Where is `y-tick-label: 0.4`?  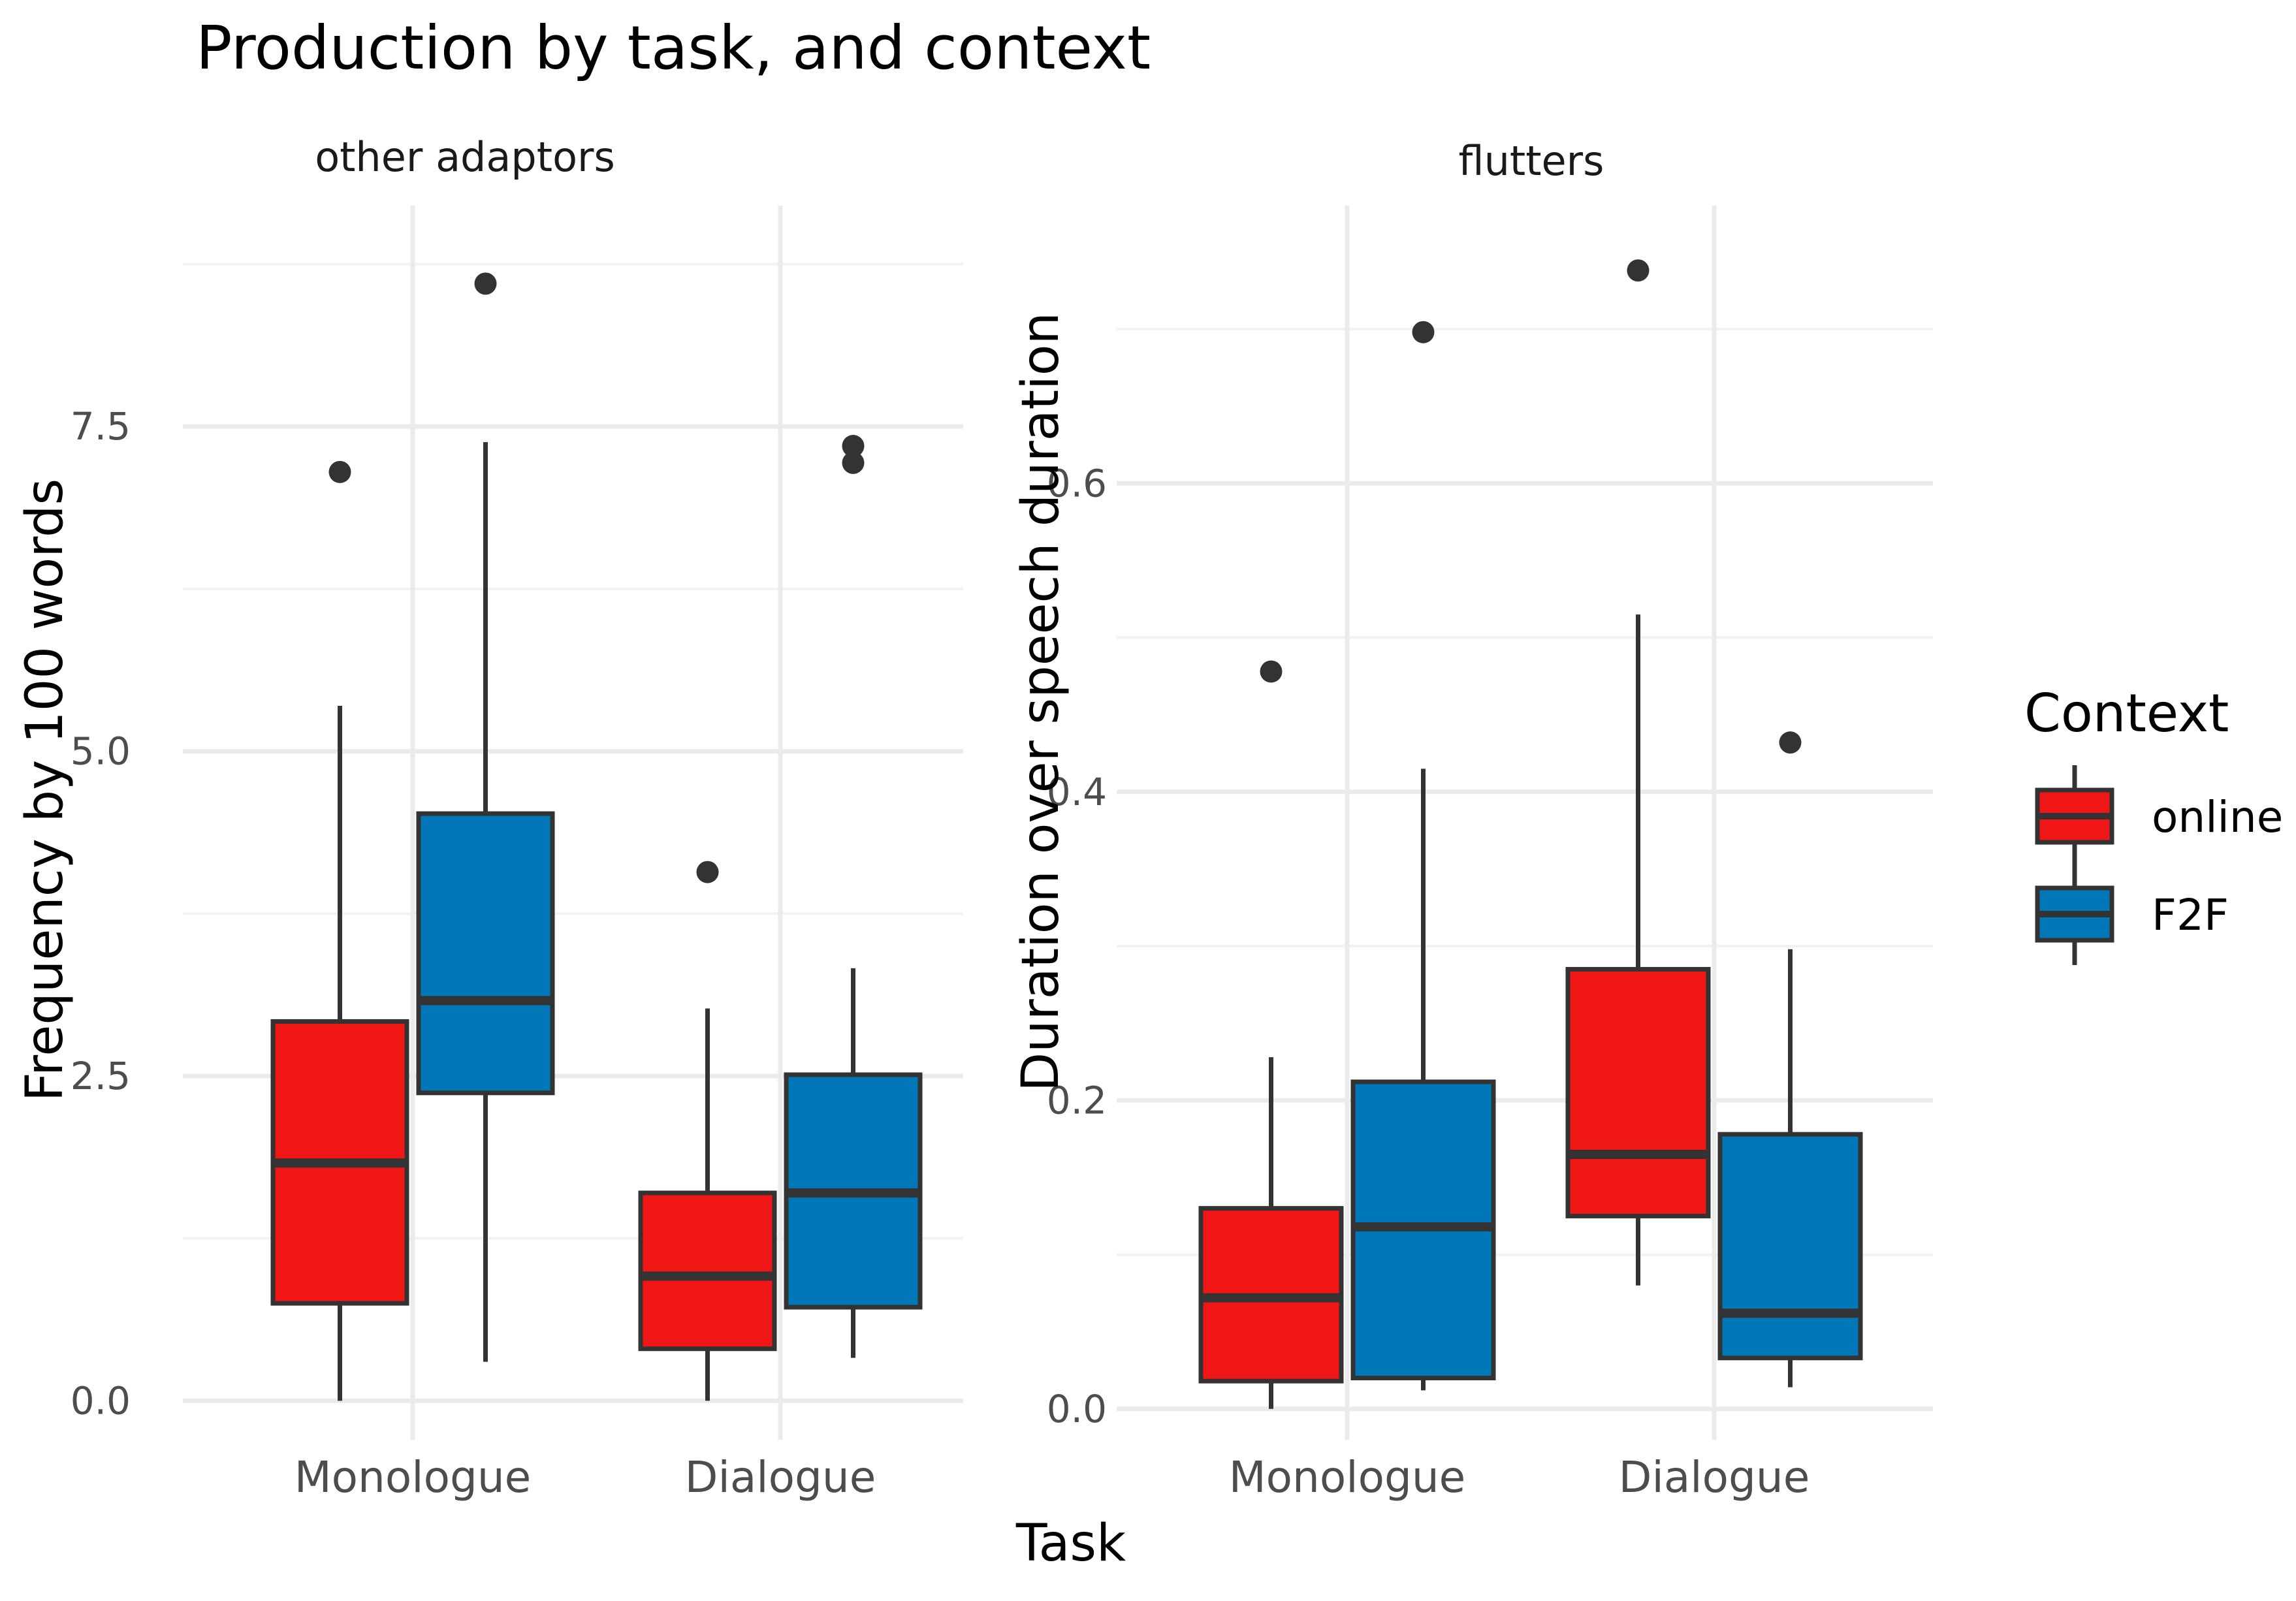 y-tick-label: 0.4 is located at coordinates (1077, 792).